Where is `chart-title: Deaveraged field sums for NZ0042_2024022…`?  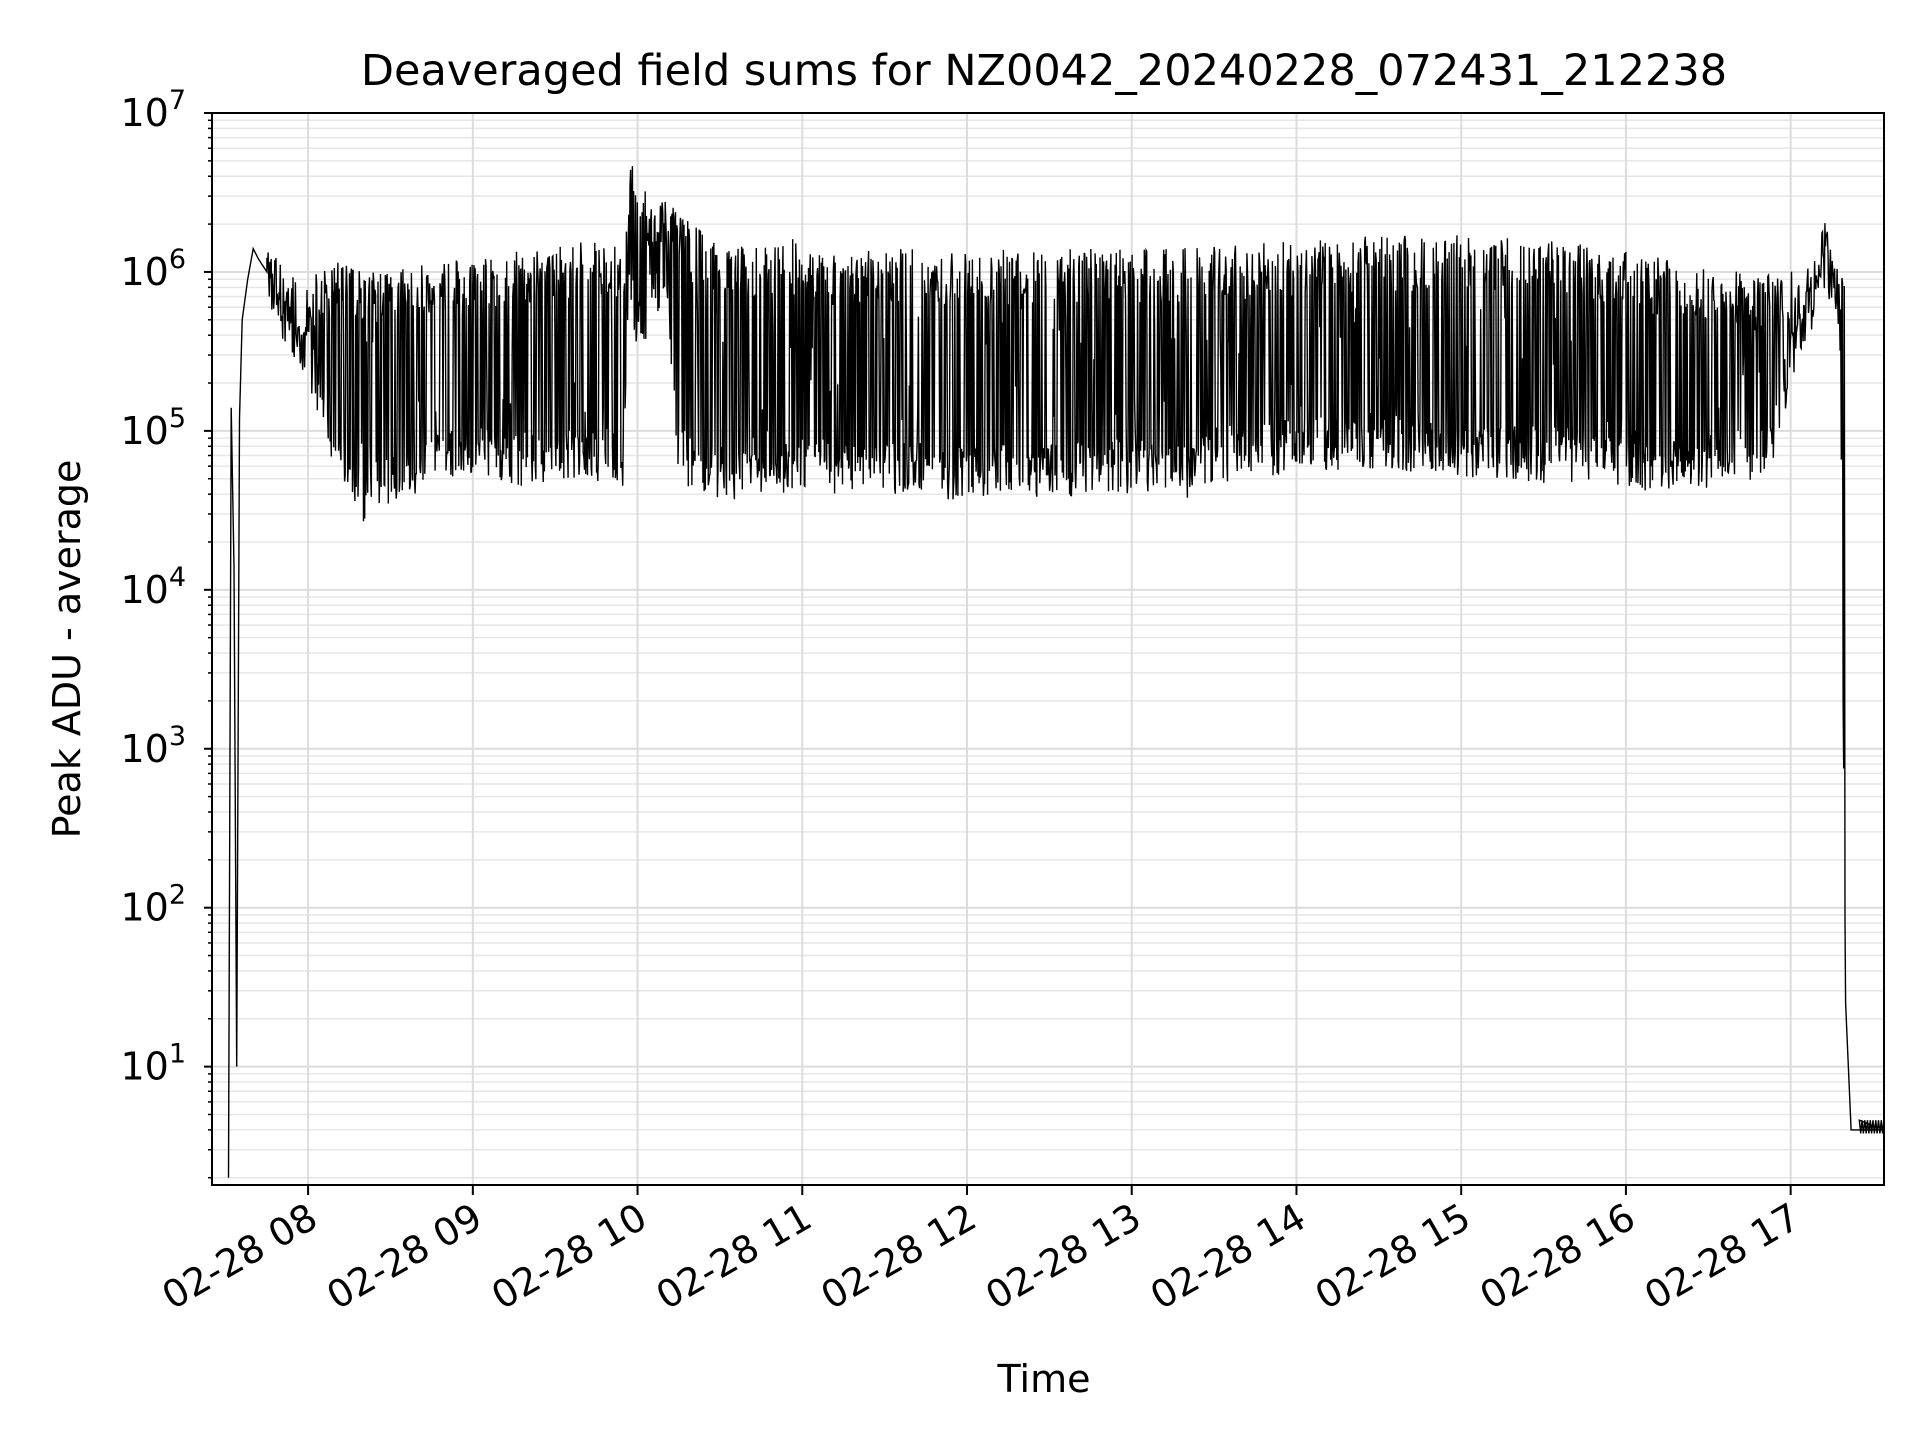
chart-title: Deaveraged field sums for NZ0042_2024022… is located at coordinates (1044, 71).